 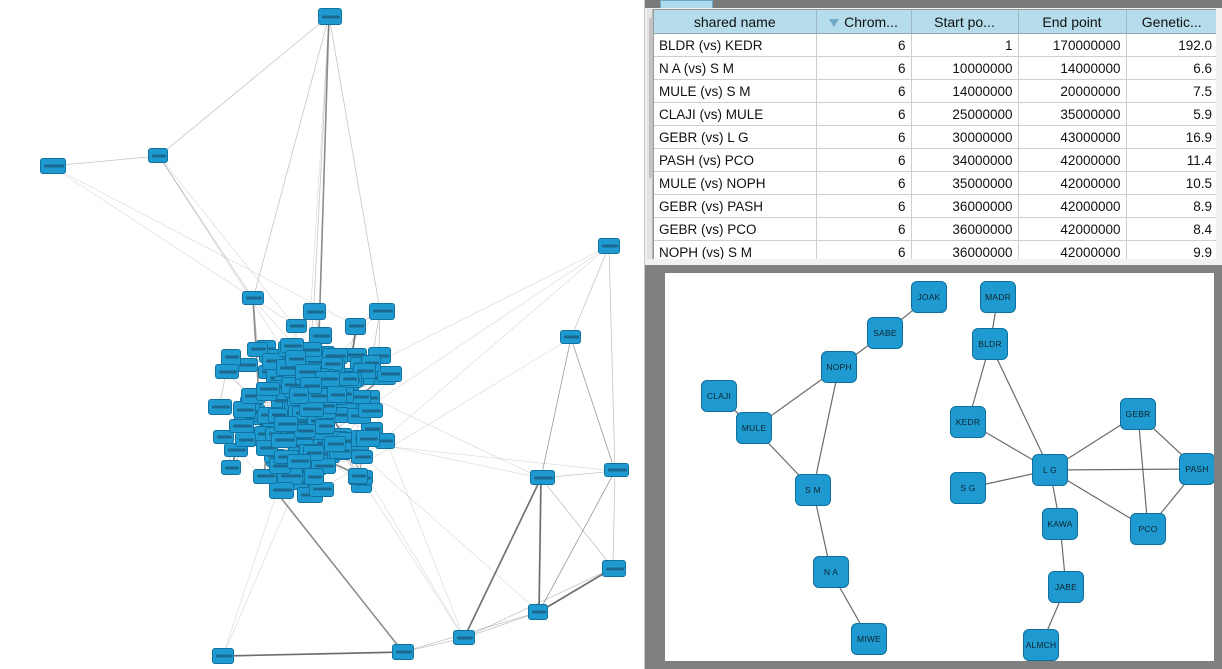 I want to click on subnetwork-node-n-a: N A, so click(x=831, y=572).